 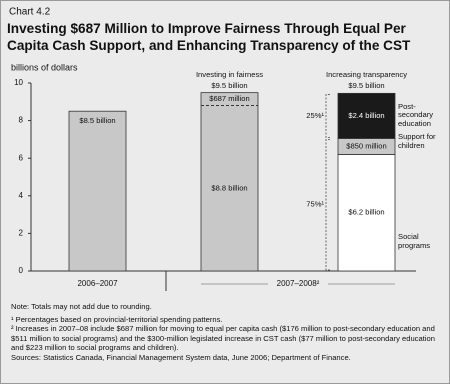 What do you see at coordinates (366, 74) in the screenshot?
I see `bar-header: Increasing transparency` at bounding box center [366, 74].